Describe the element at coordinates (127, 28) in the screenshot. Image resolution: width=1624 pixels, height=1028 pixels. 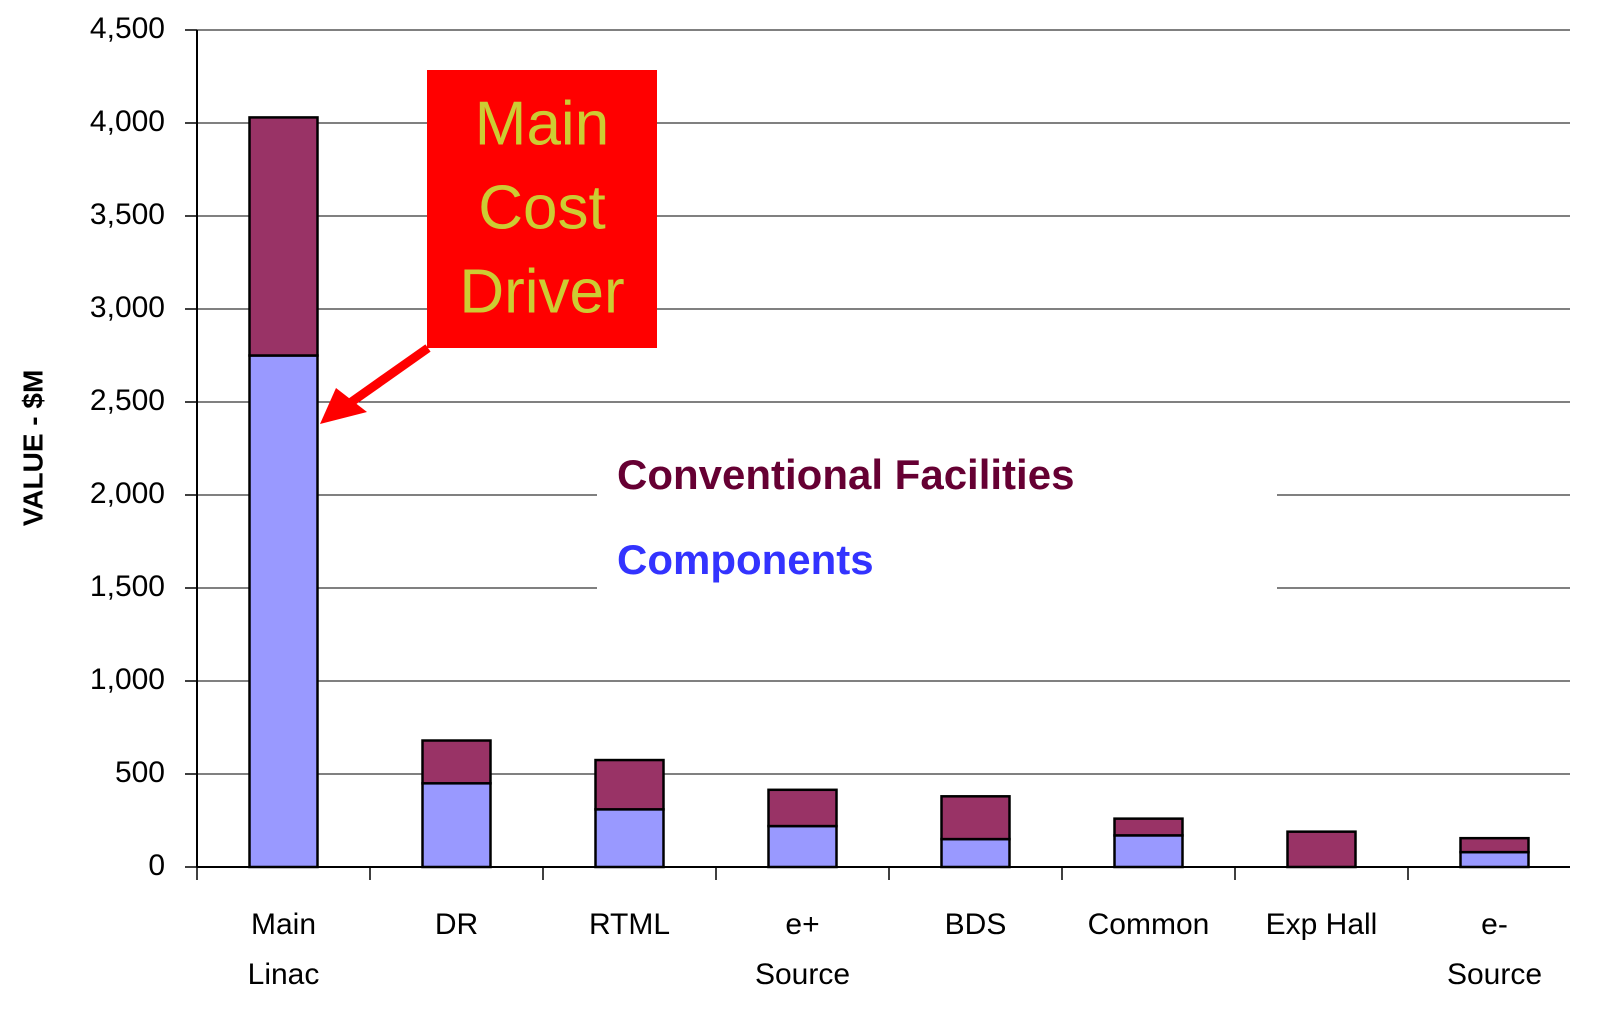
I see `y-tick-label: 4,500` at that location.